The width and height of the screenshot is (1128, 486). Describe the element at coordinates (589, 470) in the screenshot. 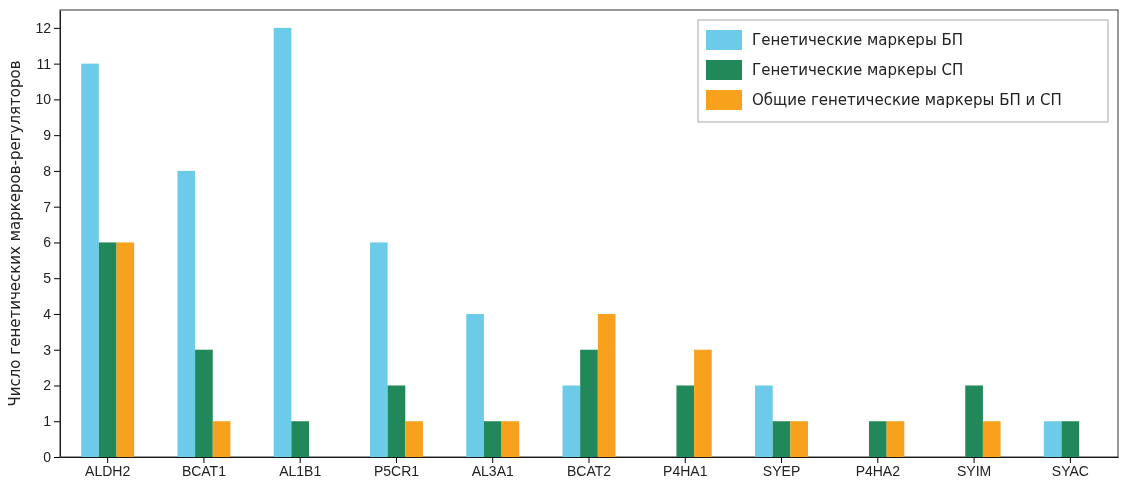

I see `x-tick-label: BCAT2` at that location.